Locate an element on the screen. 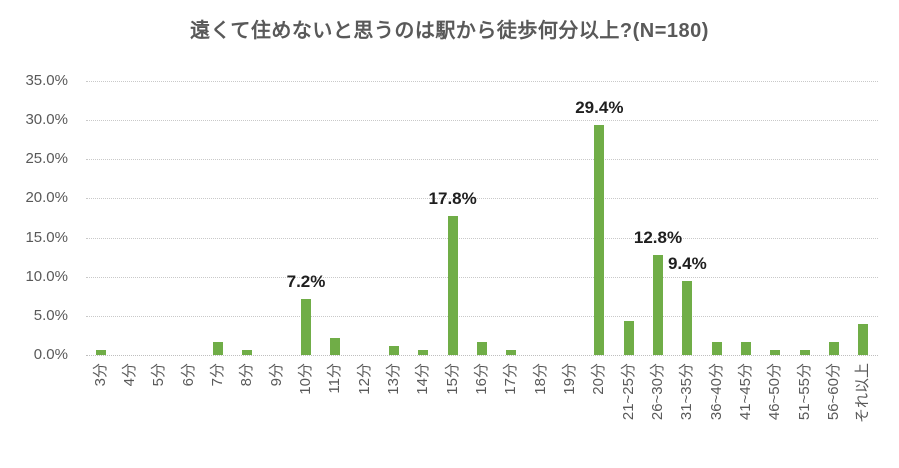 The image size is (899, 468). y-axis-tick-label: 15.0% is located at coordinates (46, 237).